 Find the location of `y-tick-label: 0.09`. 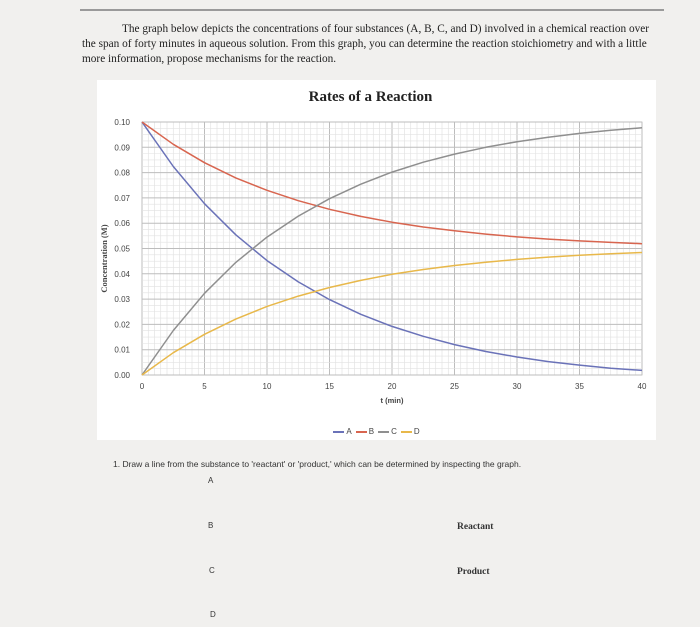

y-tick-label: 0.09 is located at coordinates (122, 147).